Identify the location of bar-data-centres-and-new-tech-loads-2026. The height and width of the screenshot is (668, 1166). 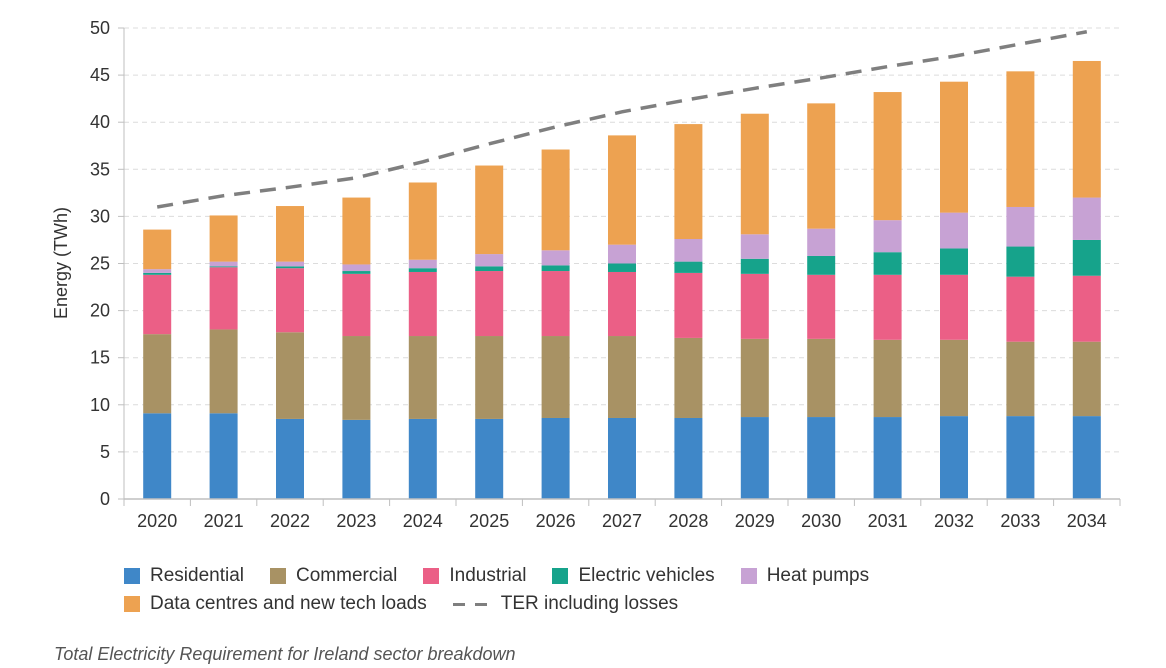
(555, 200).